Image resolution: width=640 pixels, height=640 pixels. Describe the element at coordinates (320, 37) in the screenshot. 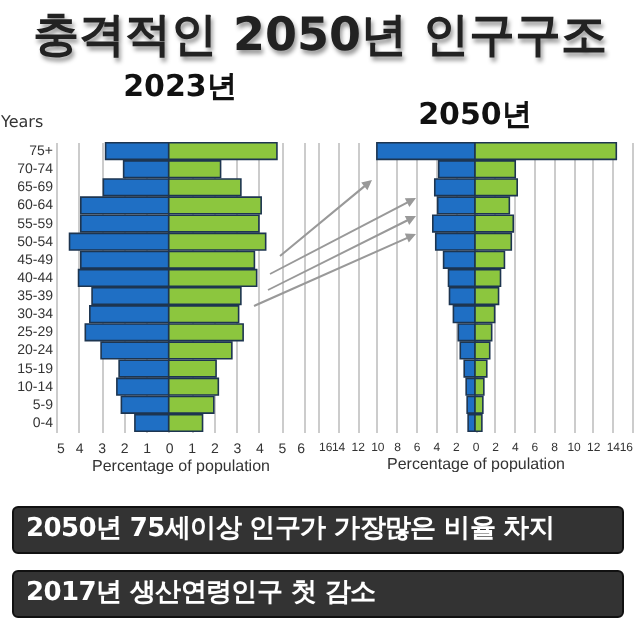

I see `text: 충격적인 2050년 인구구조` at that location.